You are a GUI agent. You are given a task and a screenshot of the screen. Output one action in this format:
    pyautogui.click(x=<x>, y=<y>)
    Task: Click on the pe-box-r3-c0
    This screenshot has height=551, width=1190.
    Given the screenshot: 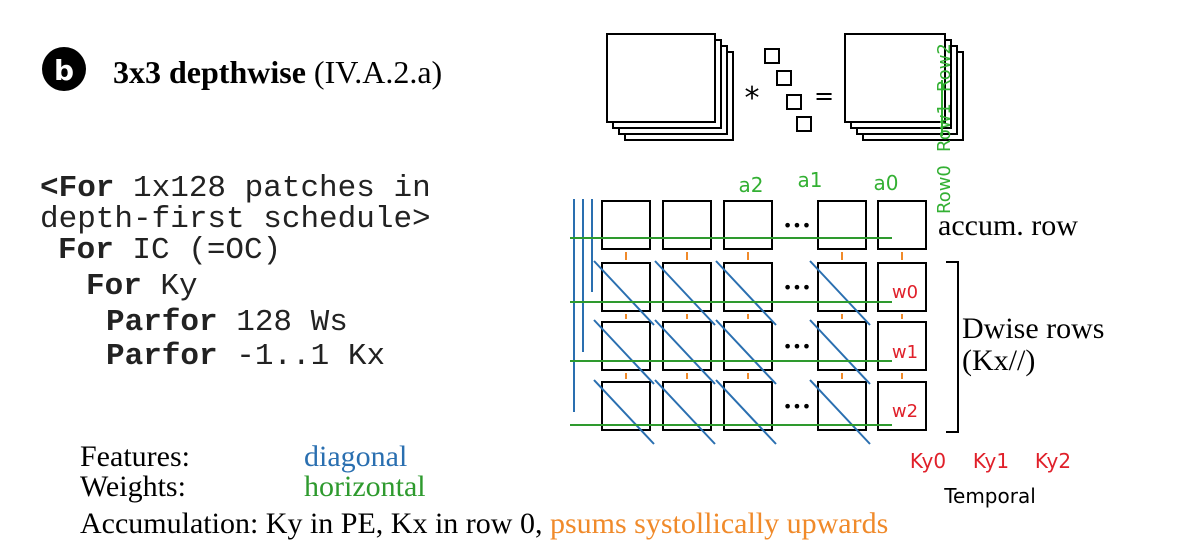 What is the action you would take?
    pyautogui.click(x=626, y=406)
    